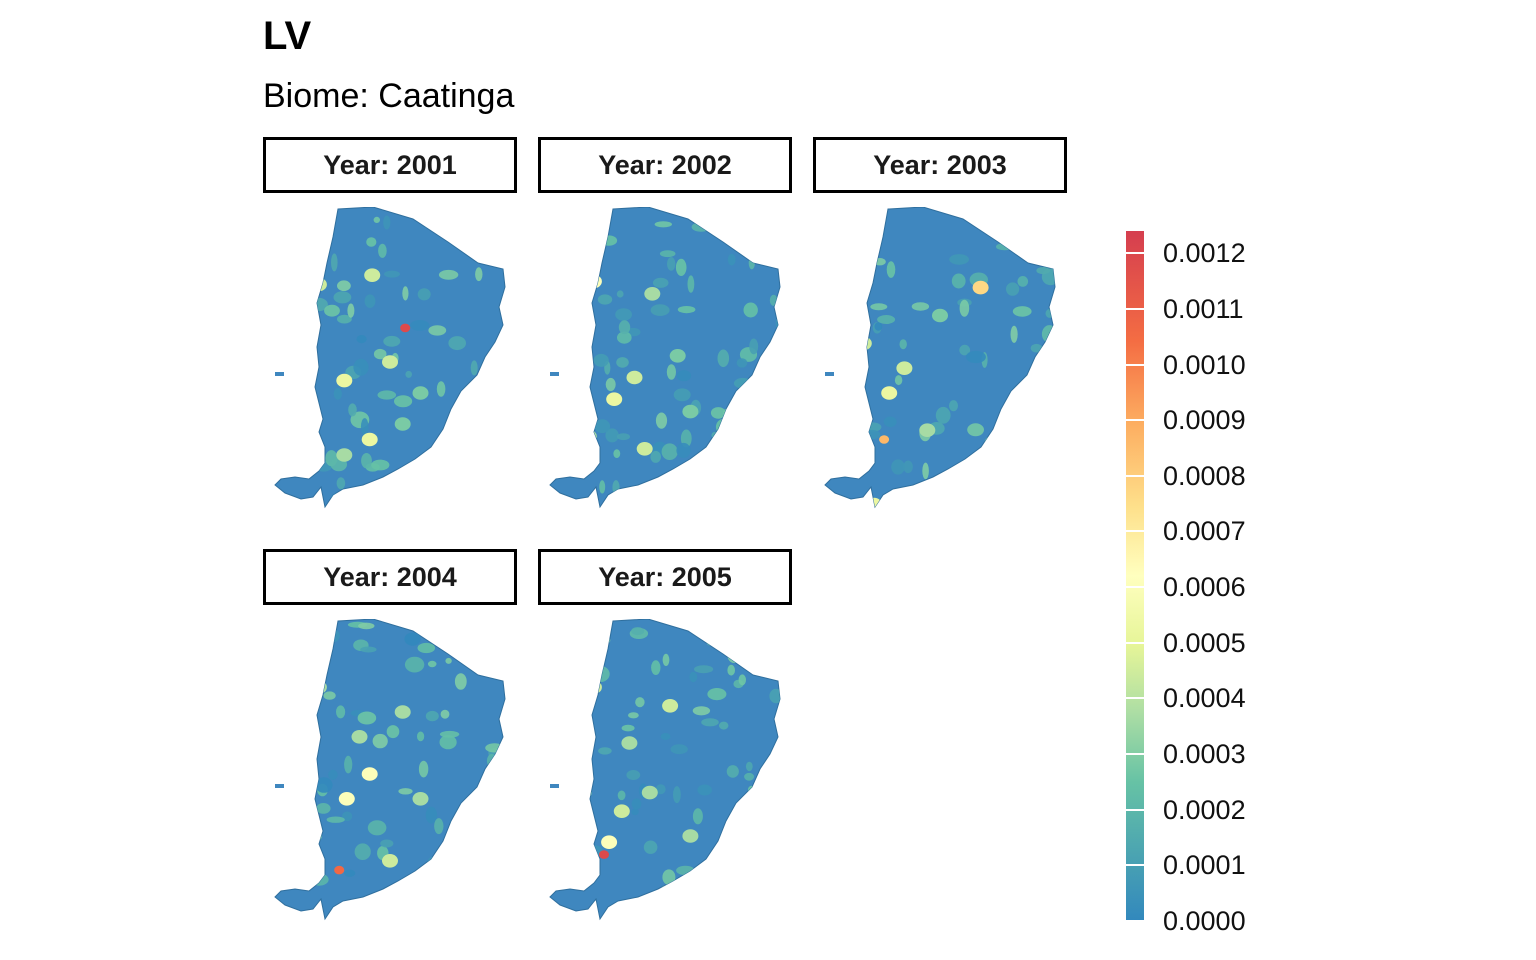  I want to click on facet-strip-label: Year: 2005, so click(665, 577).